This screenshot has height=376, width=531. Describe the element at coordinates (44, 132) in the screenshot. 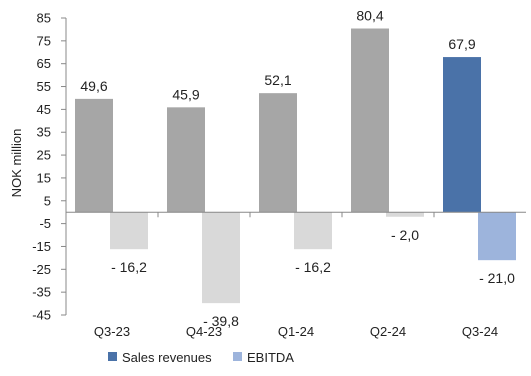

I see `y-tick-label: 35` at that location.